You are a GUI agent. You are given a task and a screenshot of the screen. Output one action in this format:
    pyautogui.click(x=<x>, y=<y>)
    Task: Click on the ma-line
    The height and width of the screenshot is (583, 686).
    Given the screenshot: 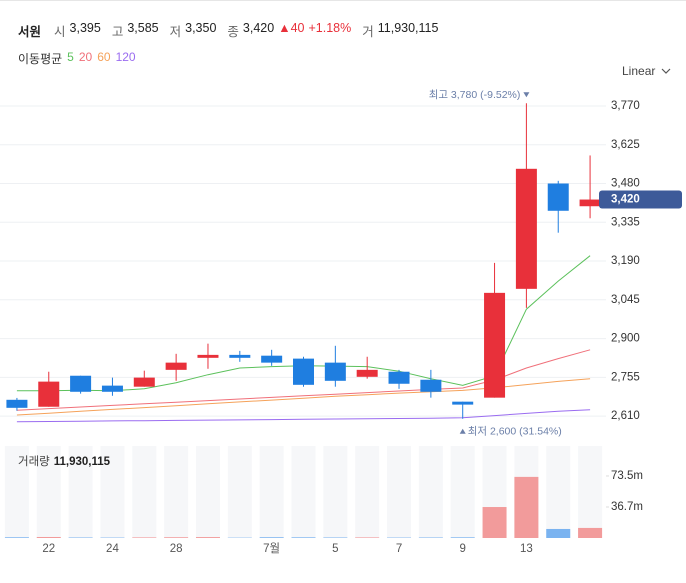 What is the action you would take?
    pyautogui.click(x=303, y=416)
    